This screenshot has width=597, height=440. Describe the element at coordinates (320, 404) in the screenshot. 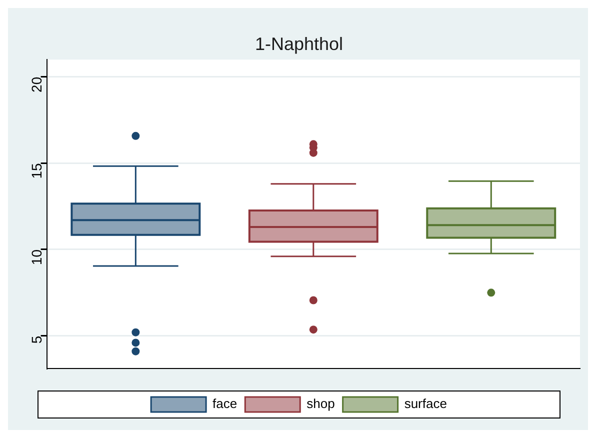

I see `legend-label: shop` at that location.